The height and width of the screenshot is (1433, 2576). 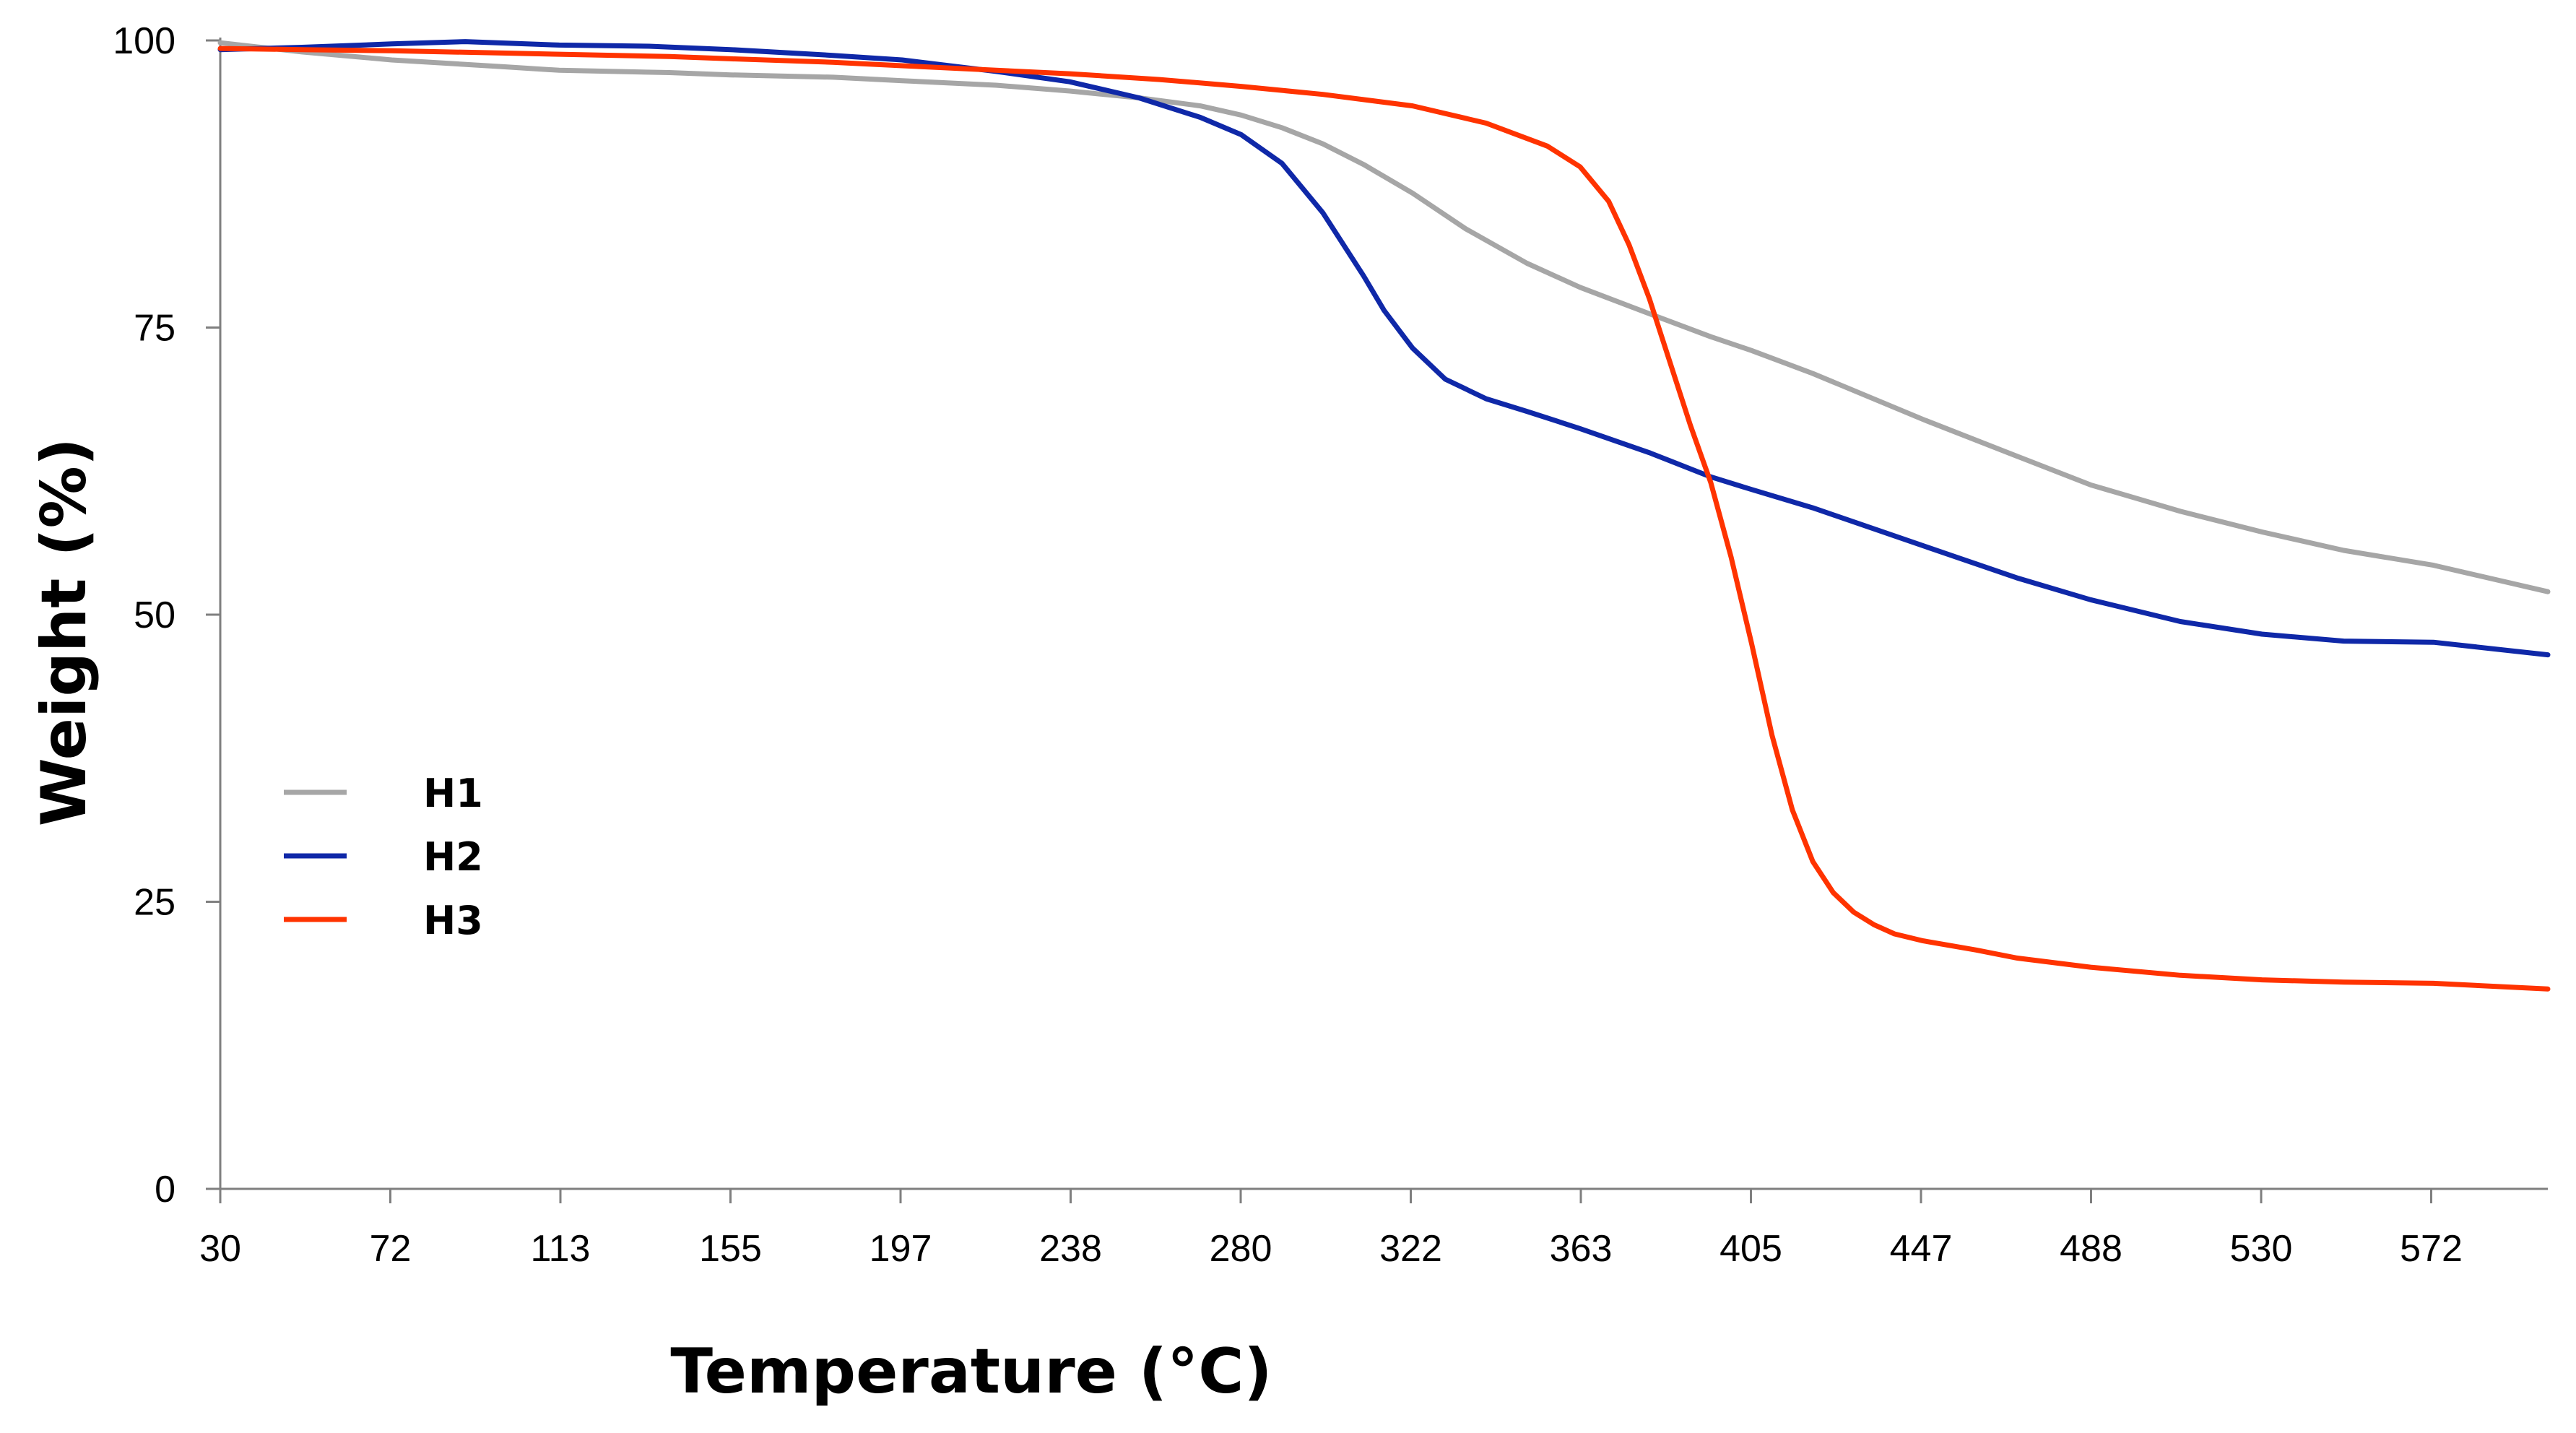 I want to click on legend-label-h2: H2, so click(x=453, y=857).